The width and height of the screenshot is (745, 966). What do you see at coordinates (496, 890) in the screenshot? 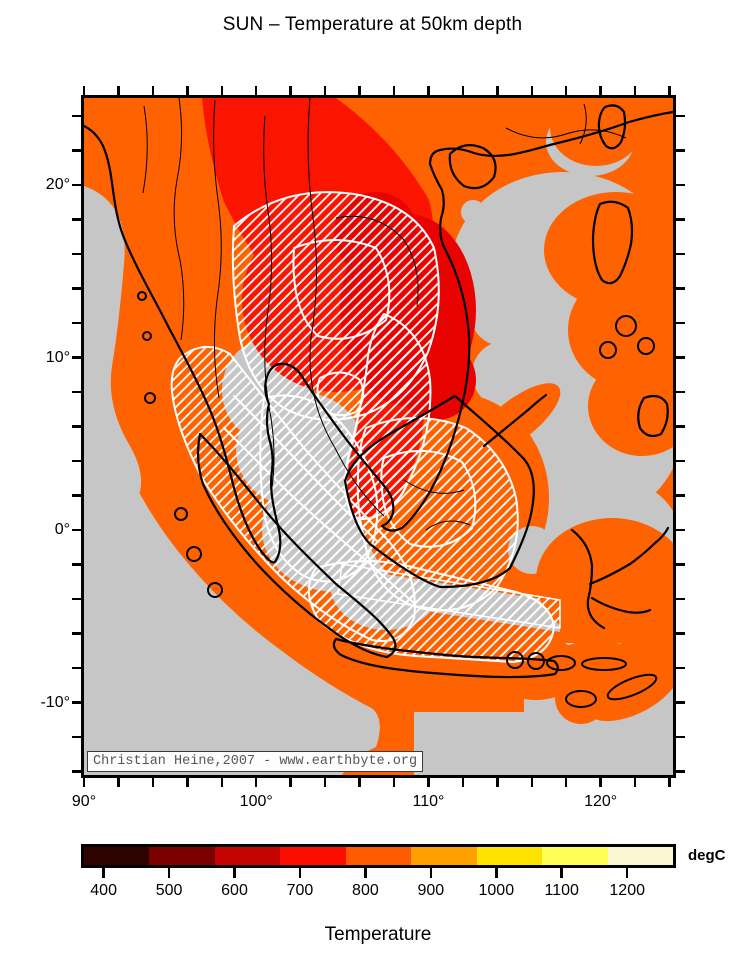
I see `colorbar-tick-label: 1000` at bounding box center [496, 890].